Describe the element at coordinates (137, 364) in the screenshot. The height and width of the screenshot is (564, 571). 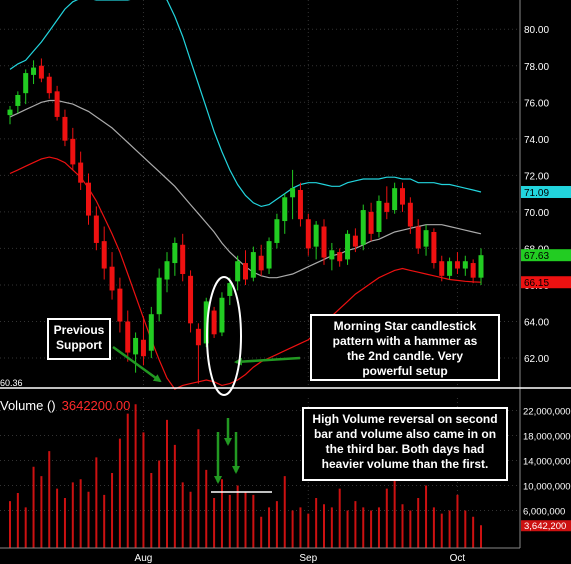
I see `support-arrow` at that location.